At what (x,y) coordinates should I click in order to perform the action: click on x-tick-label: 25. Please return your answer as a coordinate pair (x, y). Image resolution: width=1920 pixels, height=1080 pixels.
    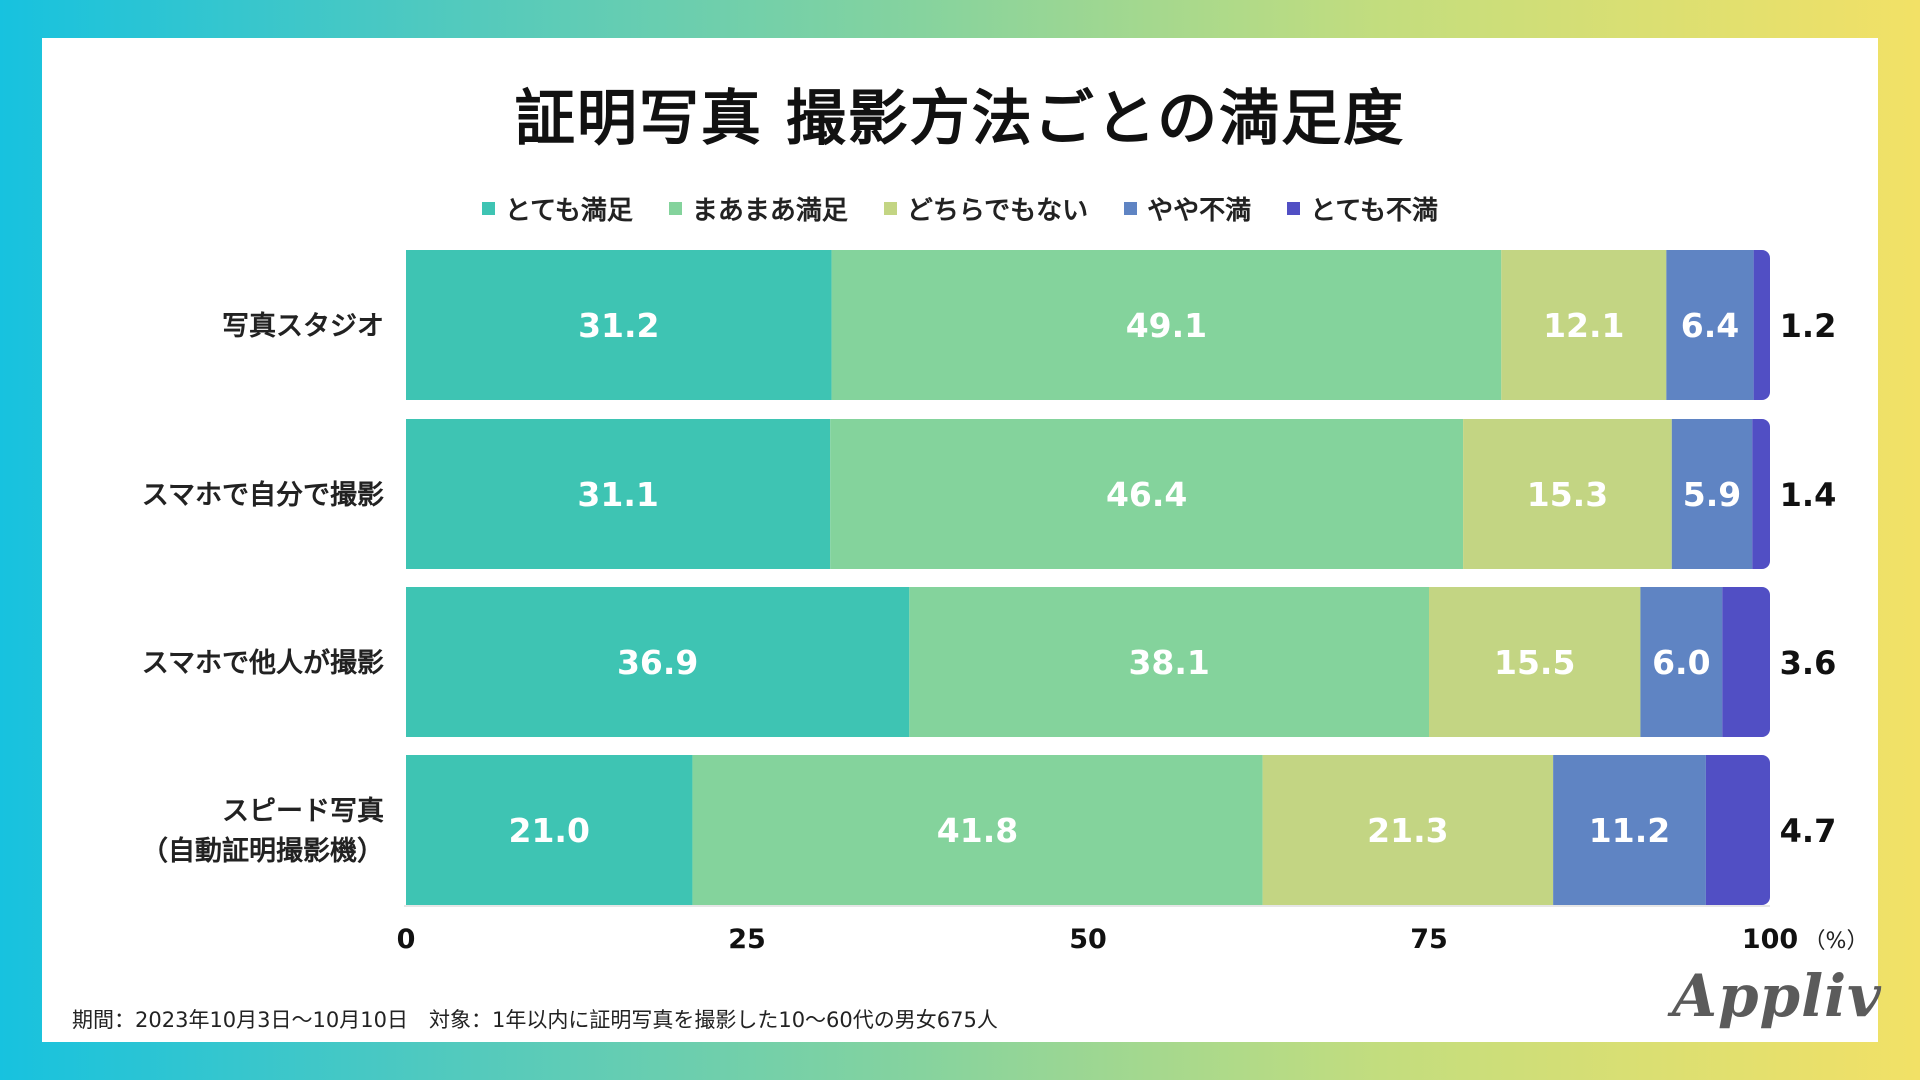
    Looking at the image, I should click on (747, 939).